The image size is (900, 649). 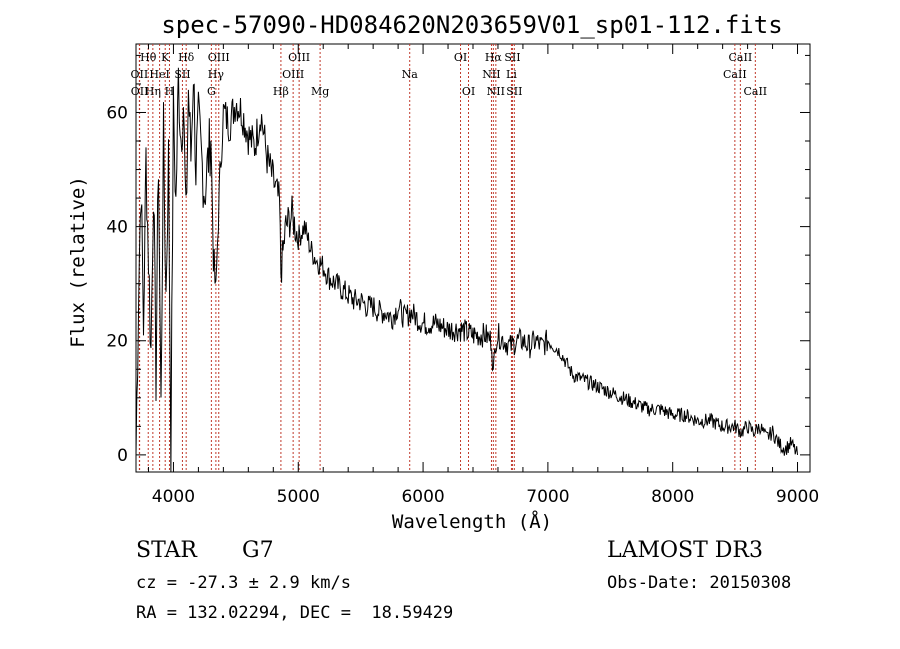 What do you see at coordinates (699, 583) in the screenshot?
I see `obs-date: Obs-Date: 20150308` at bounding box center [699, 583].